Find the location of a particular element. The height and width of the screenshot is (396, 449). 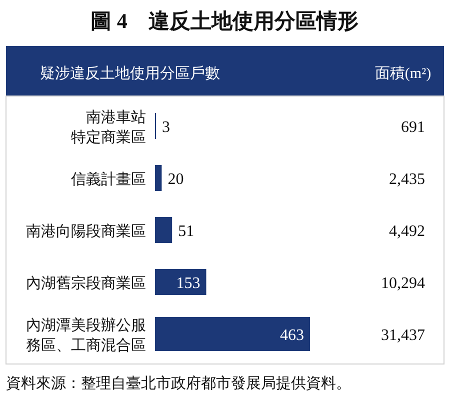

y-tick-label: 信義計畫區 is located at coordinates (108, 179).